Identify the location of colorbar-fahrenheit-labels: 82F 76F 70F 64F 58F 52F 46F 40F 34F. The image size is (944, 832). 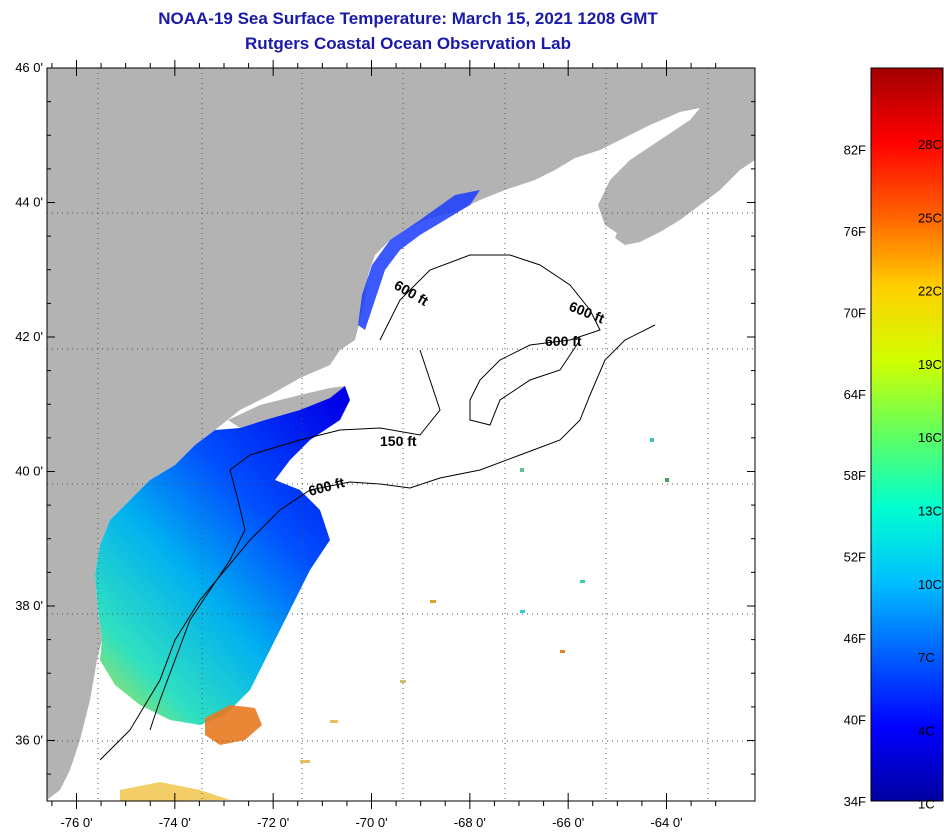
(855, 475).